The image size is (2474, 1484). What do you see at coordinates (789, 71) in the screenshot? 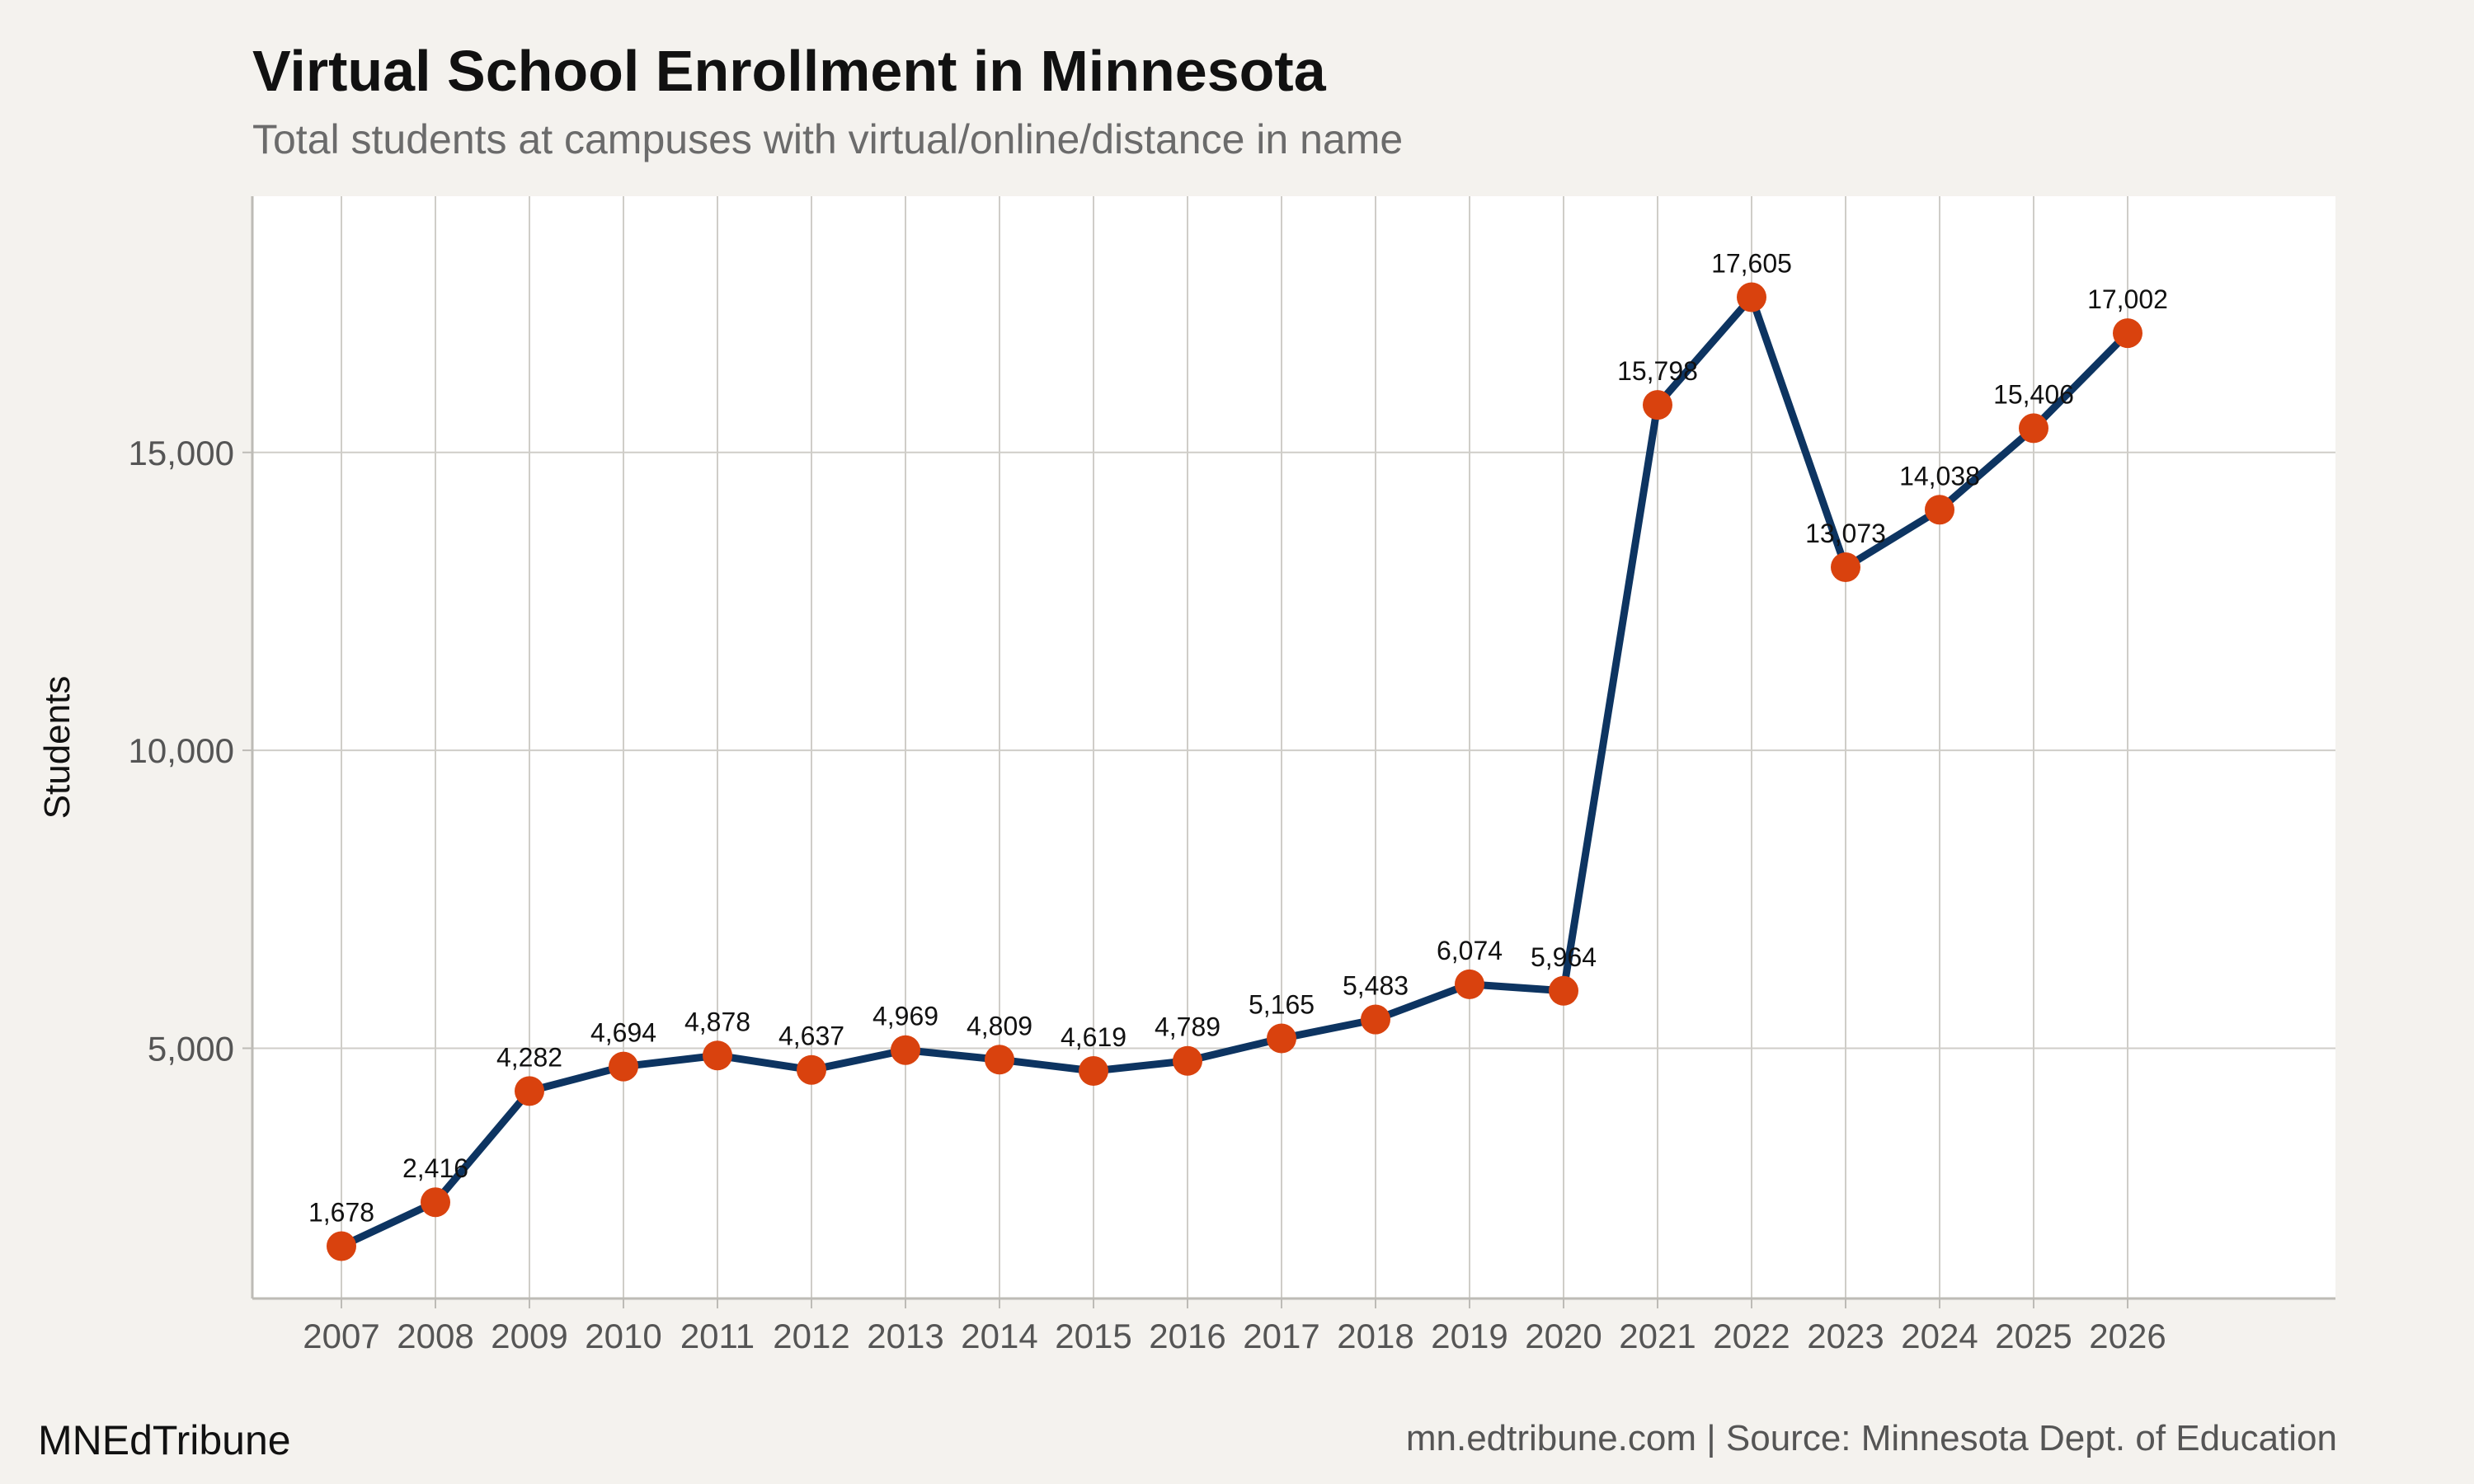
I see `chart-title: Virtual School Enrollment in Minnesota` at bounding box center [789, 71].